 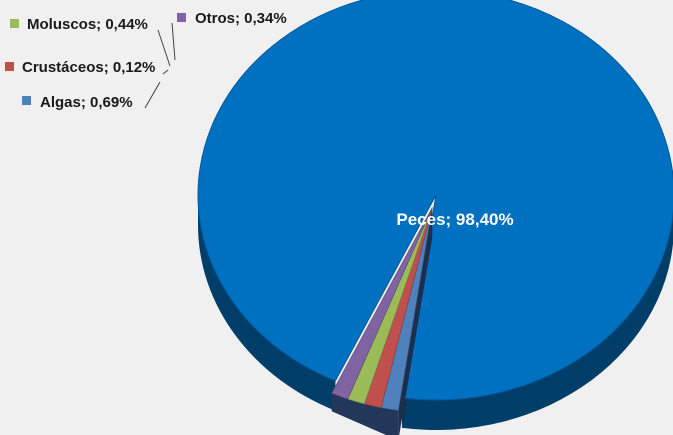 I want to click on leader-lines, so click(x=160, y=65).